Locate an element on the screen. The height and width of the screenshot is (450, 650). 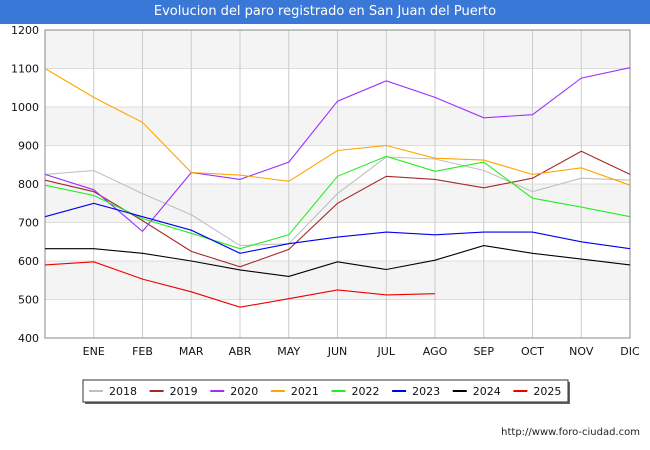
x-tick-label: FEB is located at coordinates (142, 351).